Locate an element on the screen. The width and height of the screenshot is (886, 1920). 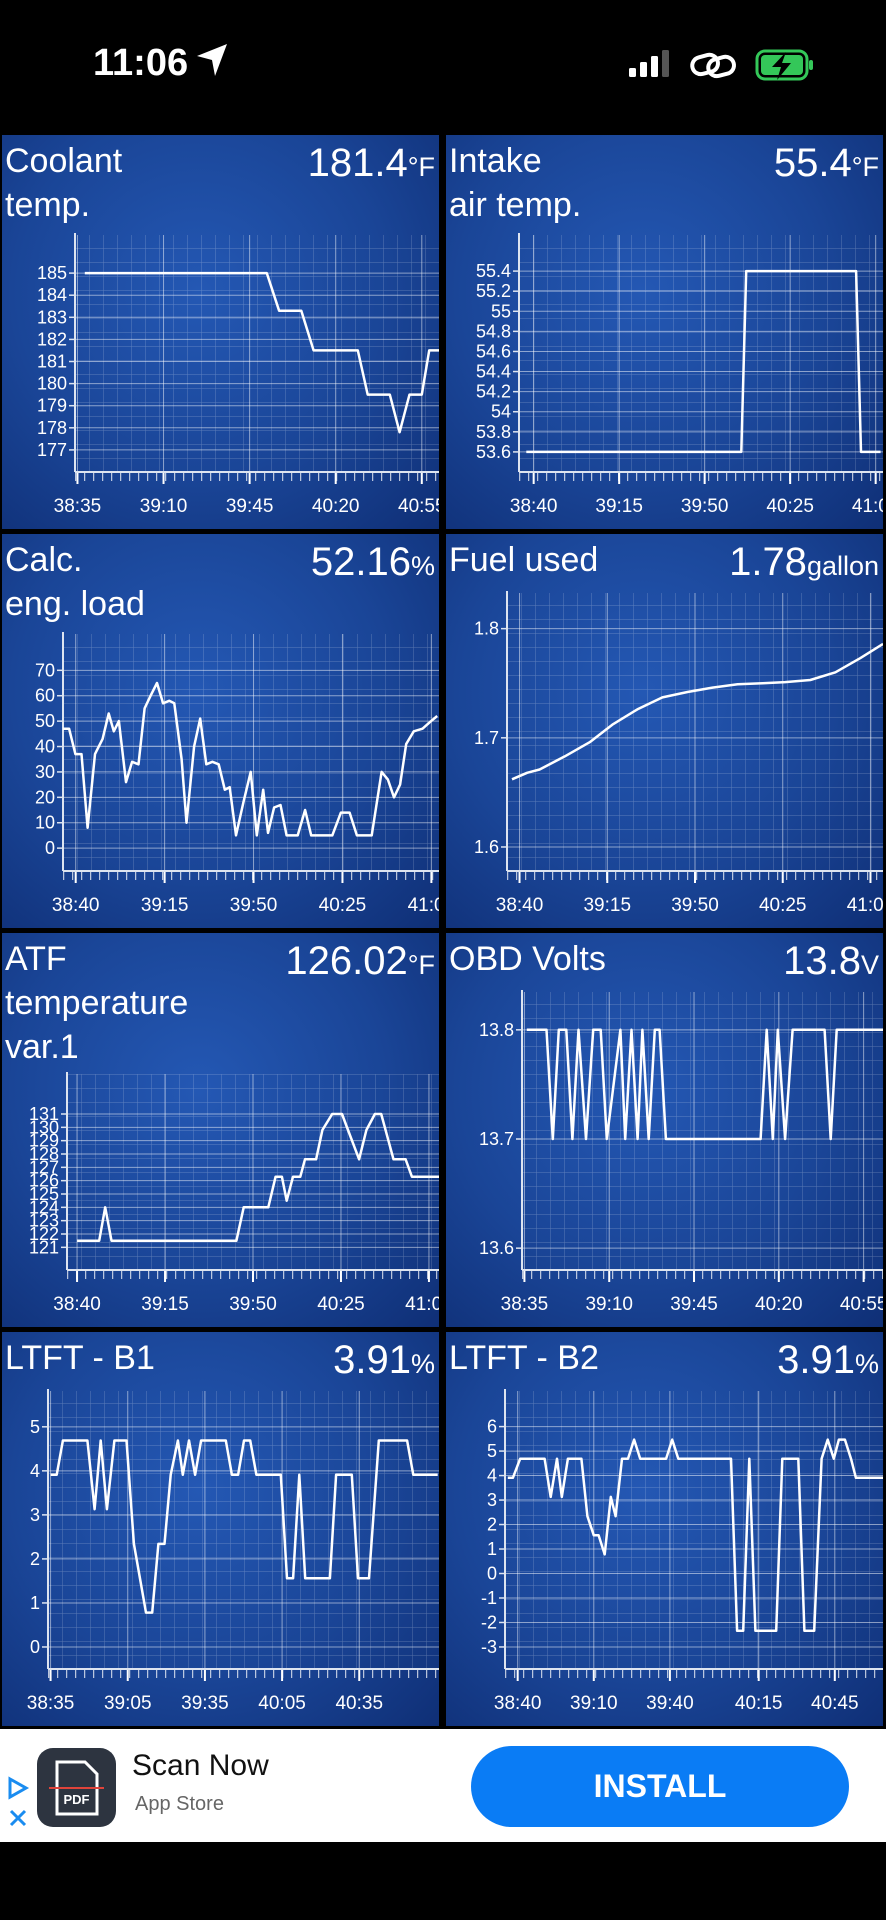
current-value: 13.8 is located at coordinates (822, 961).